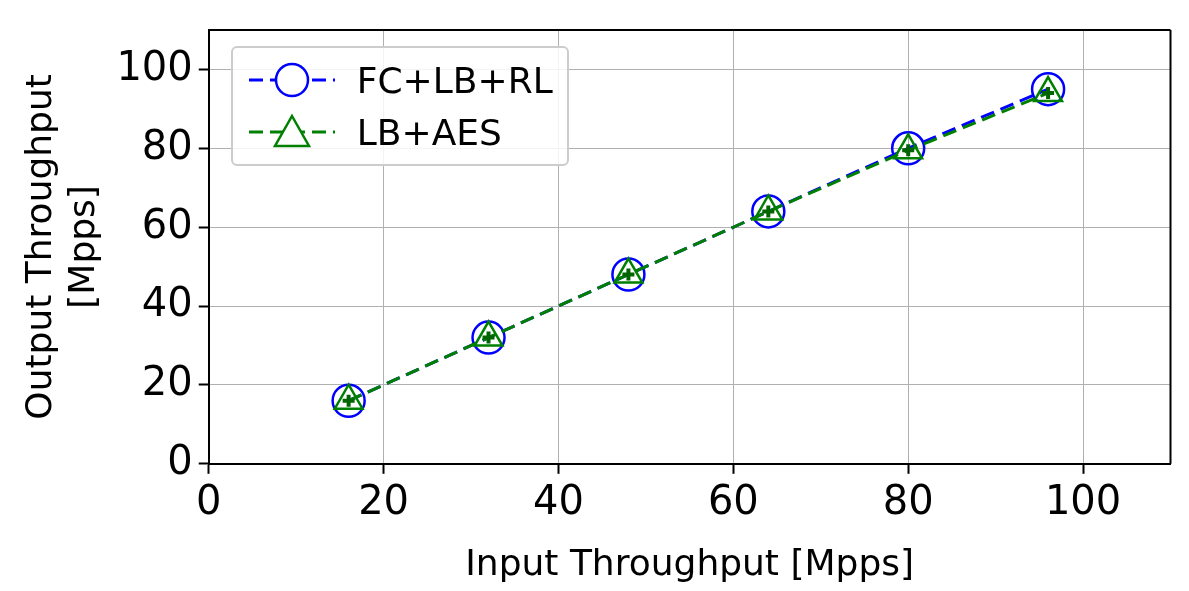 The height and width of the screenshot is (591, 1189). I want to click on x-tick-label: 60, so click(733, 500).